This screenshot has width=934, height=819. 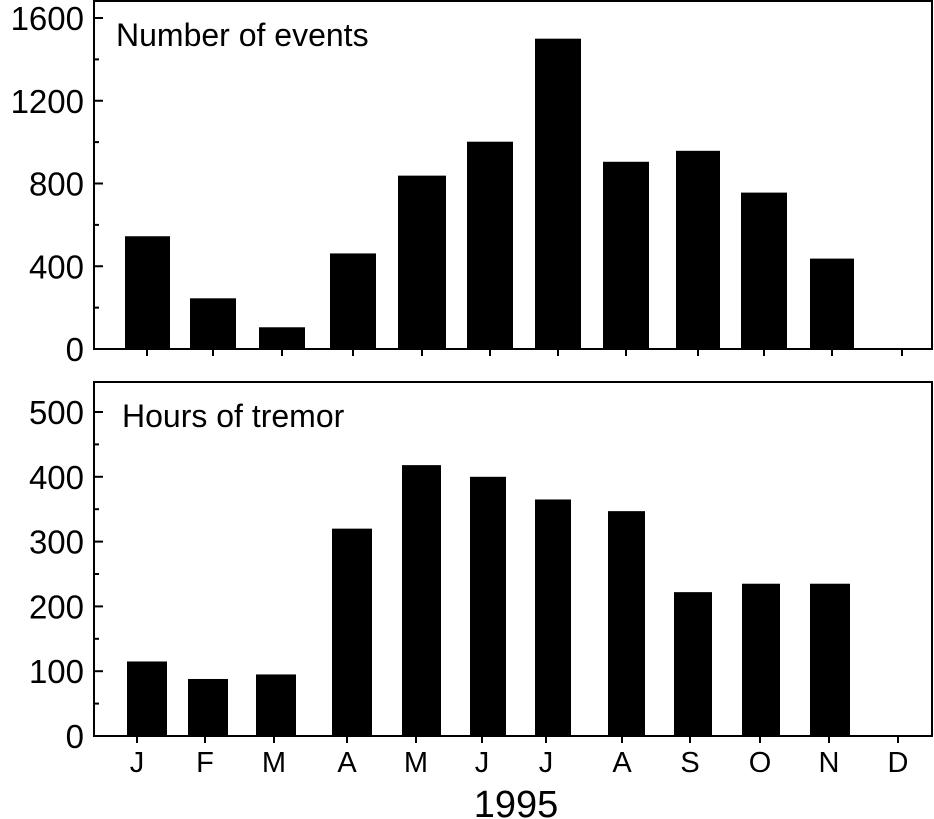 I want to click on x-axis-label: 1995, so click(x=516, y=801).